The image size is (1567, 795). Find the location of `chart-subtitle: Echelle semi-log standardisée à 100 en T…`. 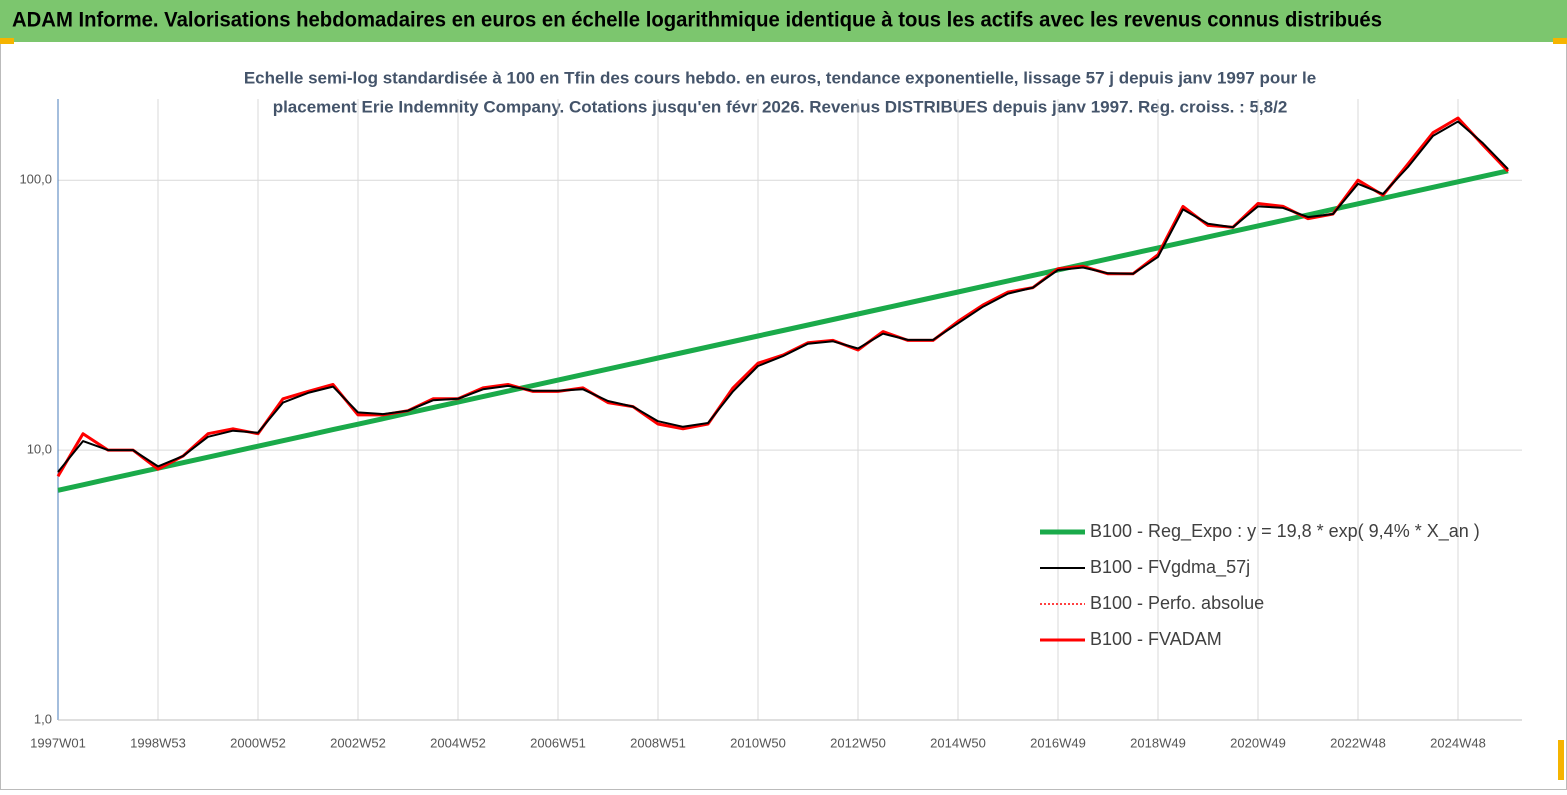

chart-subtitle: Echelle semi-log standardisée à 100 en T… is located at coordinates (780, 77).